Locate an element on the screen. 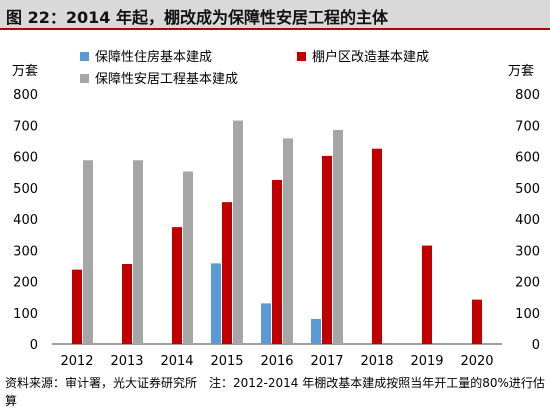 This screenshot has height=413, width=550. x-tick-label: 2015 is located at coordinates (226, 361).